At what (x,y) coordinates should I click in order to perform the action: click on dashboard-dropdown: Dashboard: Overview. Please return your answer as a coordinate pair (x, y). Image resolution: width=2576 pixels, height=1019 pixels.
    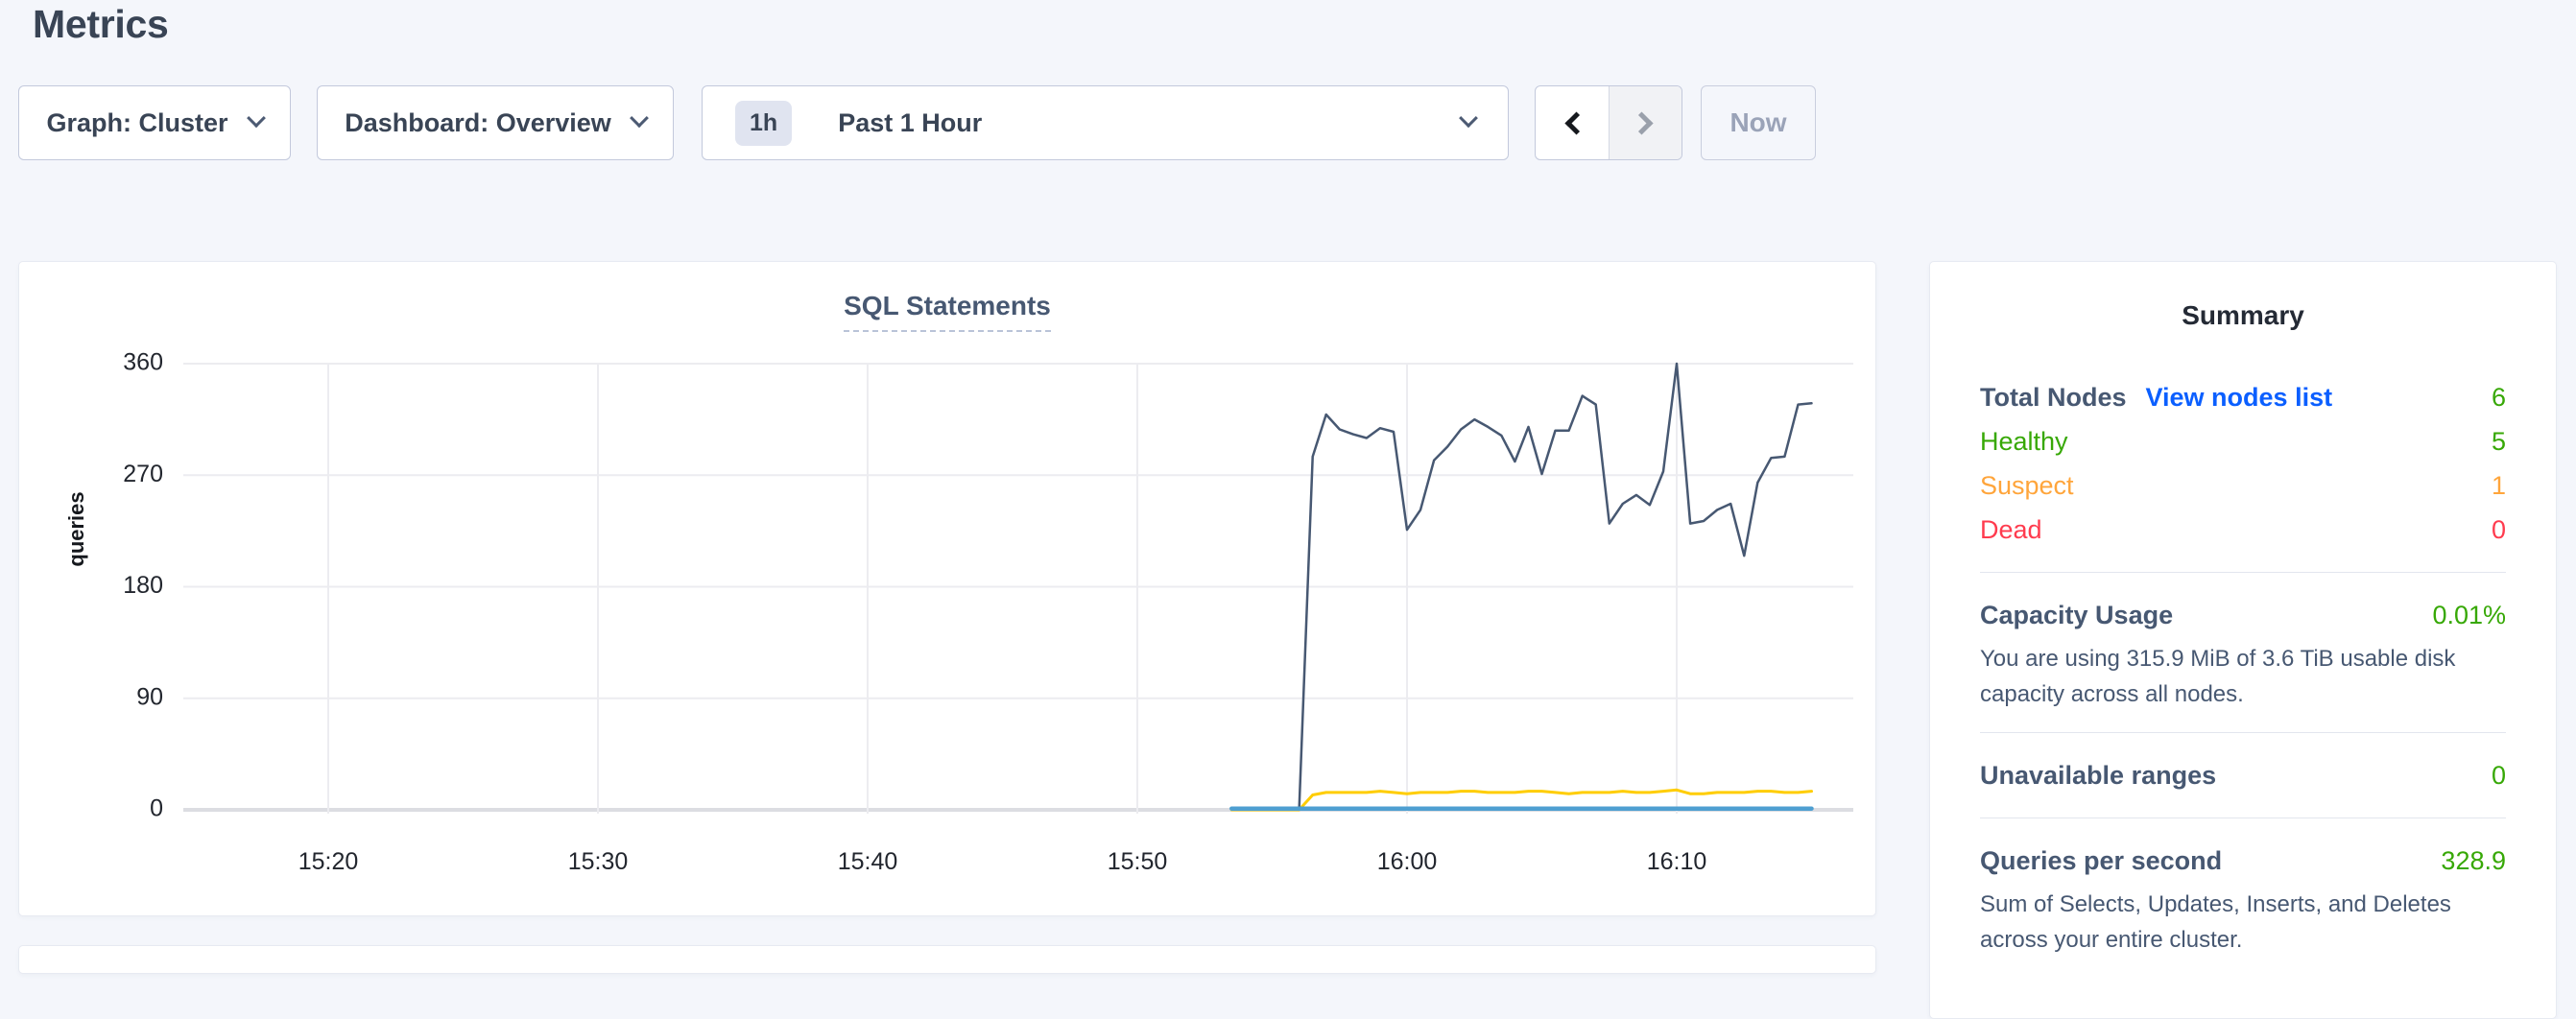
    Looking at the image, I should click on (496, 122).